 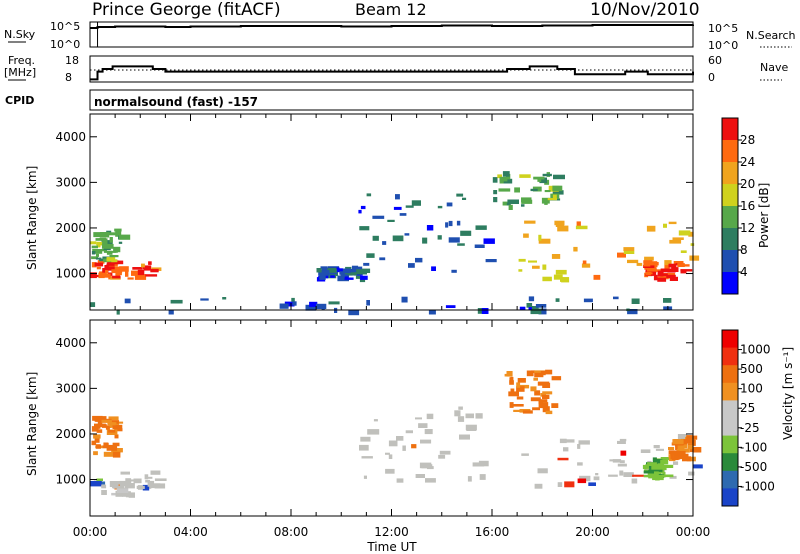 I want to click on colorbar-tick-label: 100, so click(x=751, y=389).